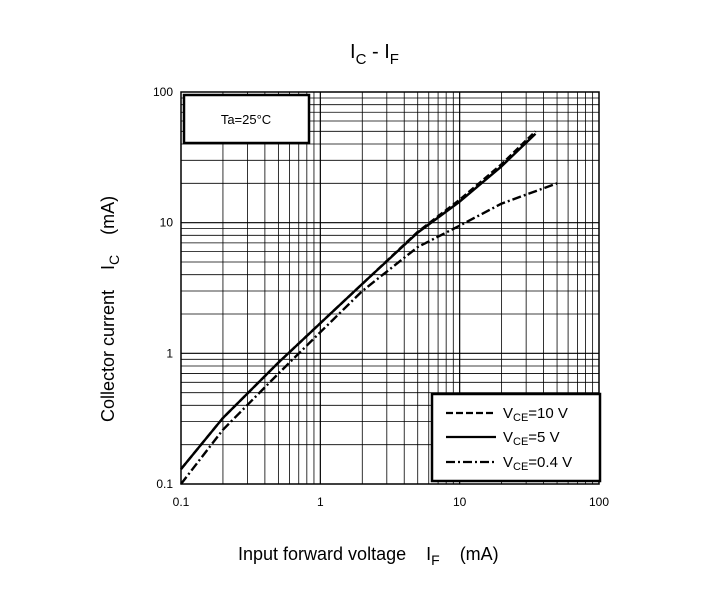 The width and height of the screenshot is (723, 604). I want to click on y-axis-label-text: Collector current, so click(108, 356).